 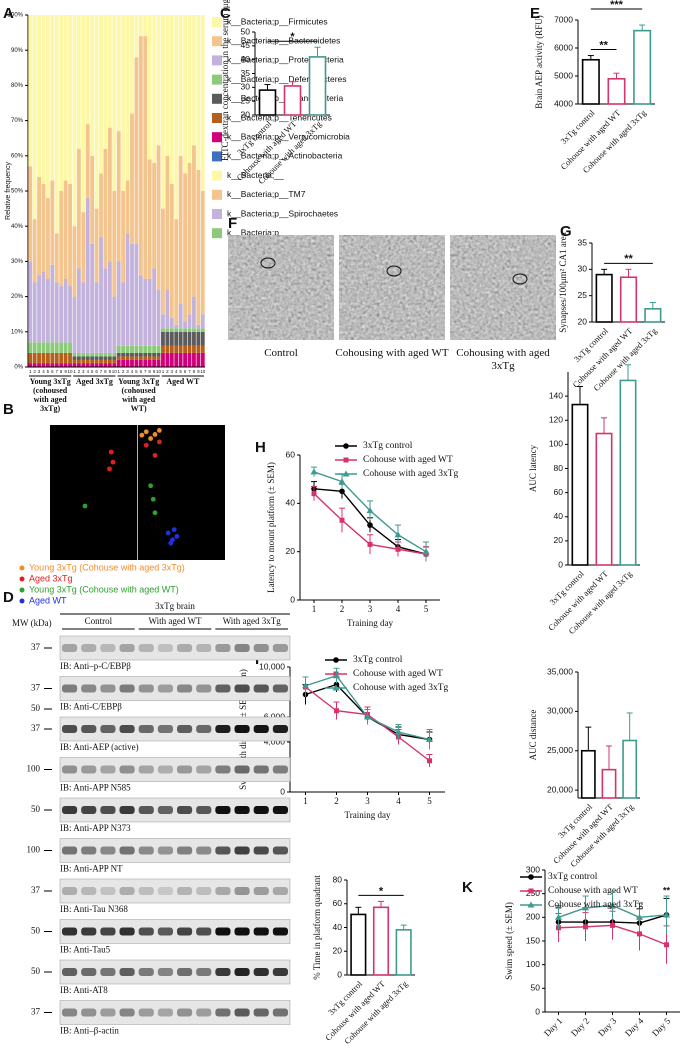 What do you see at coordinates (533, 917) in the screenshot?
I see `y-tick-label: 200` at bounding box center [533, 917].